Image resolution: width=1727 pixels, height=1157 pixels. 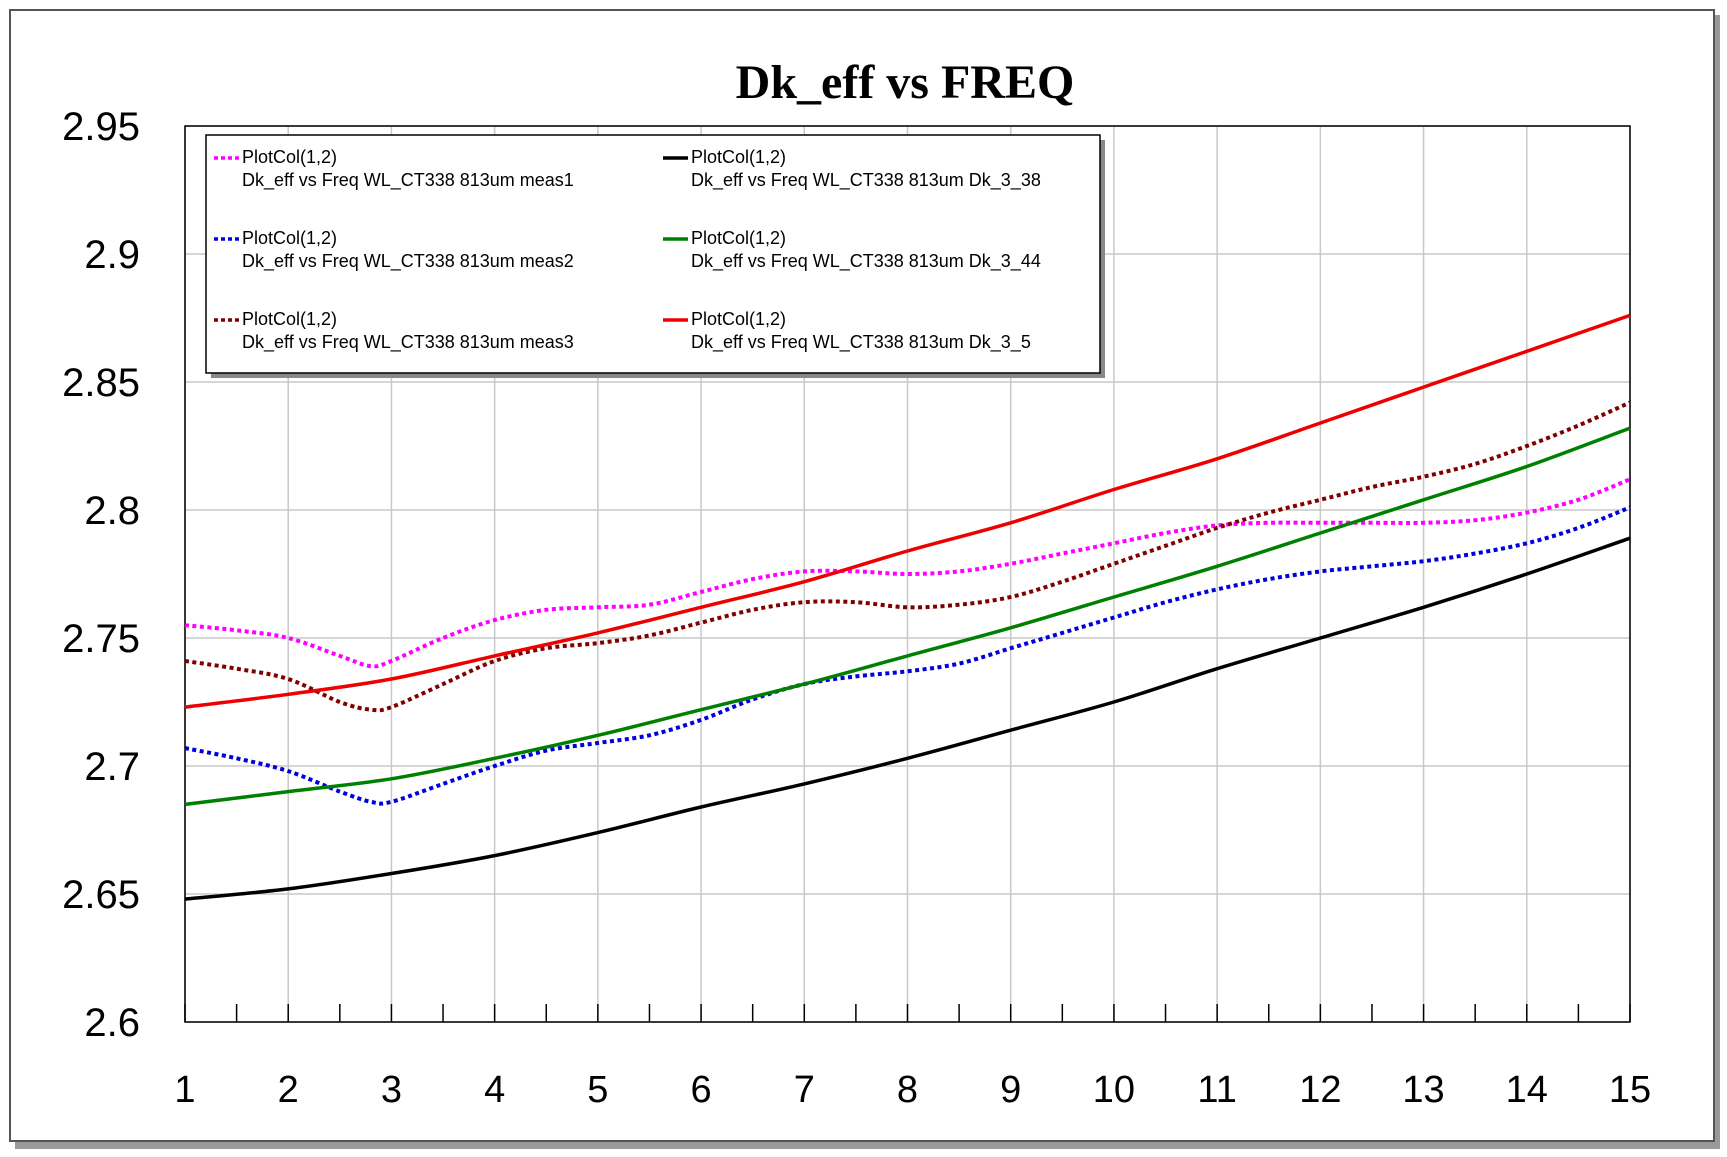 What do you see at coordinates (866, 261) in the screenshot?
I see `legend-series-description: Dk_eff vs Freq WL_CT338 813um Dk_3_44` at bounding box center [866, 261].